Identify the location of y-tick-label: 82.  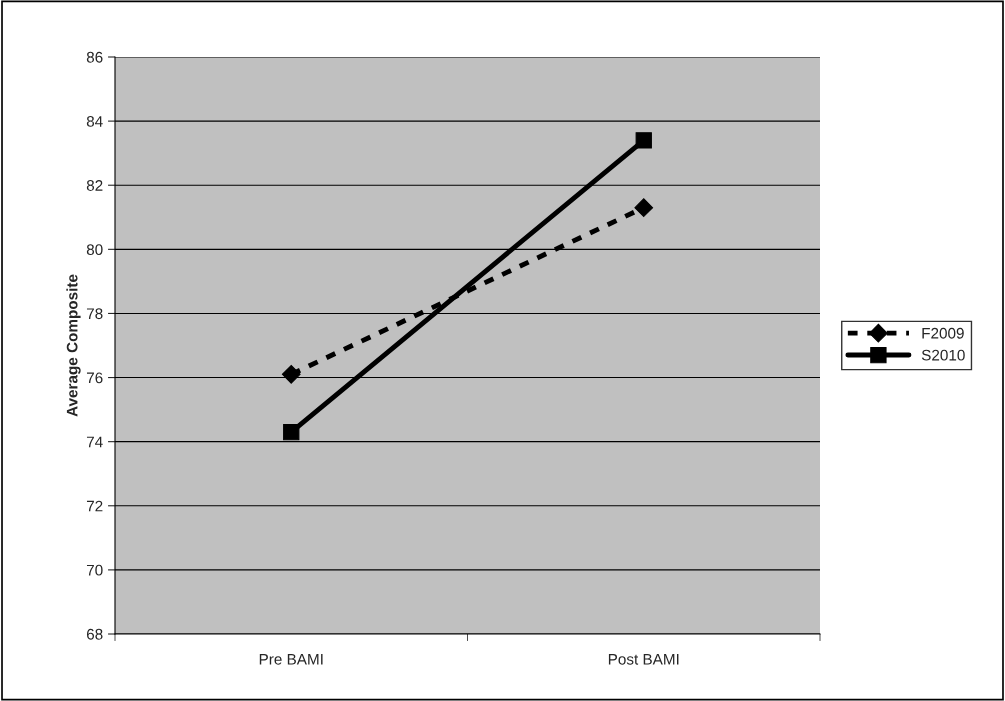
(94, 185).